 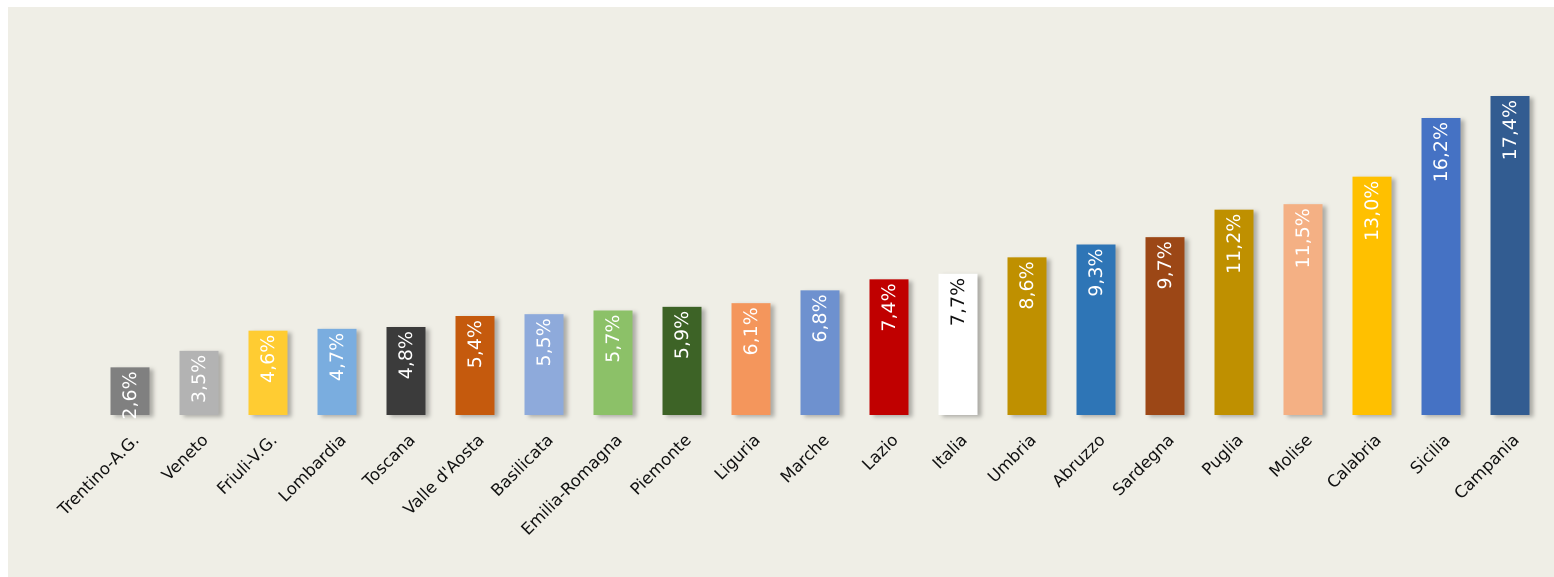 What do you see at coordinates (1222, 454) in the screenshot?
I see `category-label: Puglia` at bounding box center [1222, 454].